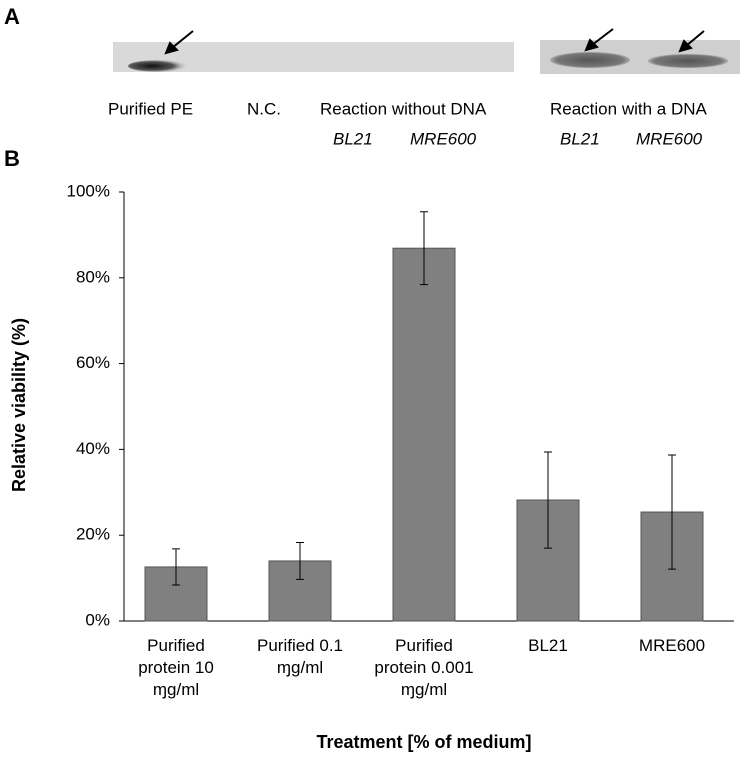 The image size is (742, 757). What do you see at coordinates (423, 742) in the screenshot?
I see `x-axis-title: Treatment [% of medium]` at bounding box center [423, 742].